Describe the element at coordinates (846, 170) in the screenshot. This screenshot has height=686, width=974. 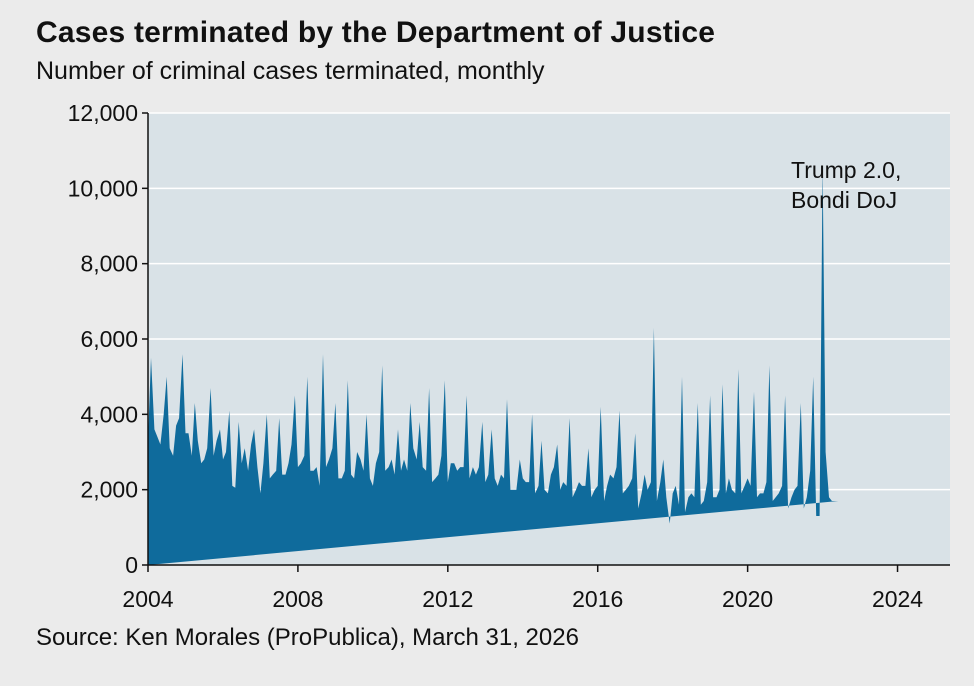
I see `annotation-line-1: Trump 2.0,` at that location.